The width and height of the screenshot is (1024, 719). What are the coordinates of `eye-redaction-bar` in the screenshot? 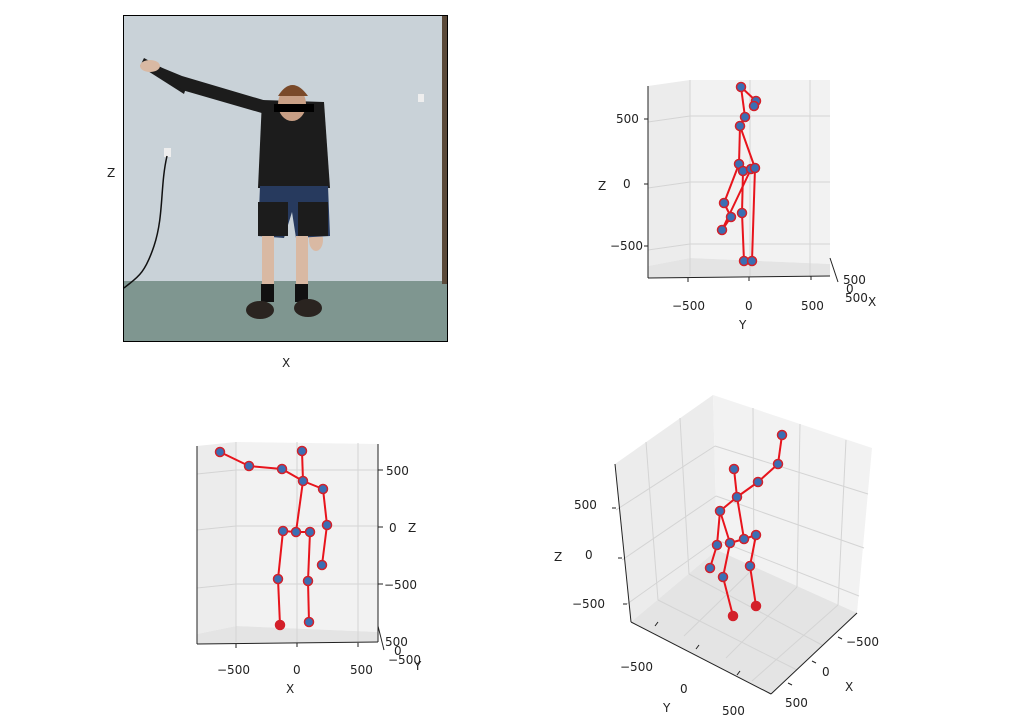 It's located at (294, 108).